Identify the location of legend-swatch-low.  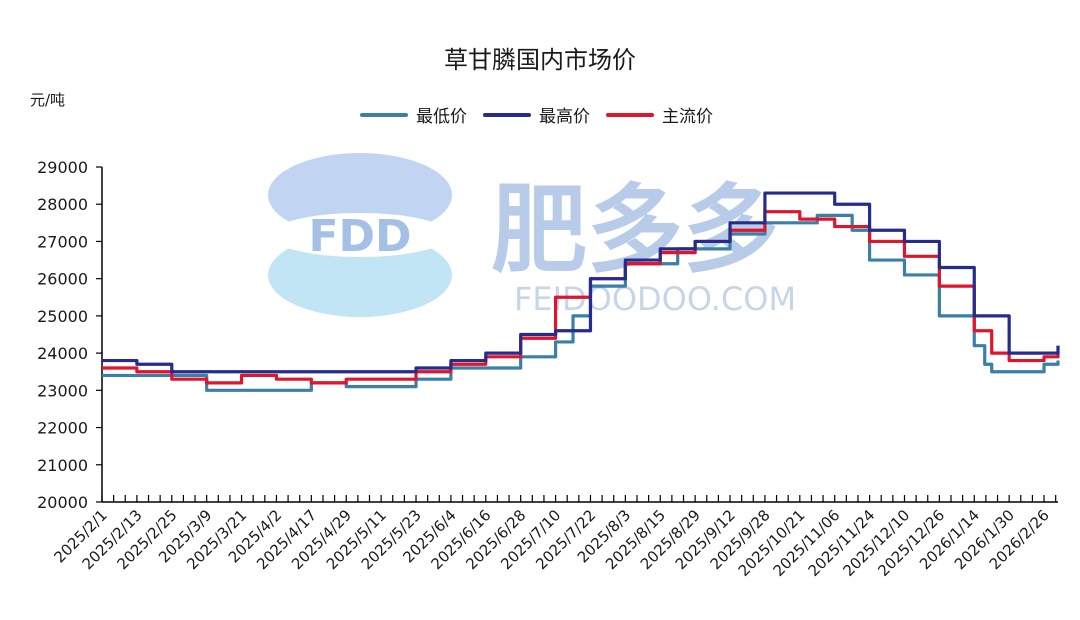
(384, 114).